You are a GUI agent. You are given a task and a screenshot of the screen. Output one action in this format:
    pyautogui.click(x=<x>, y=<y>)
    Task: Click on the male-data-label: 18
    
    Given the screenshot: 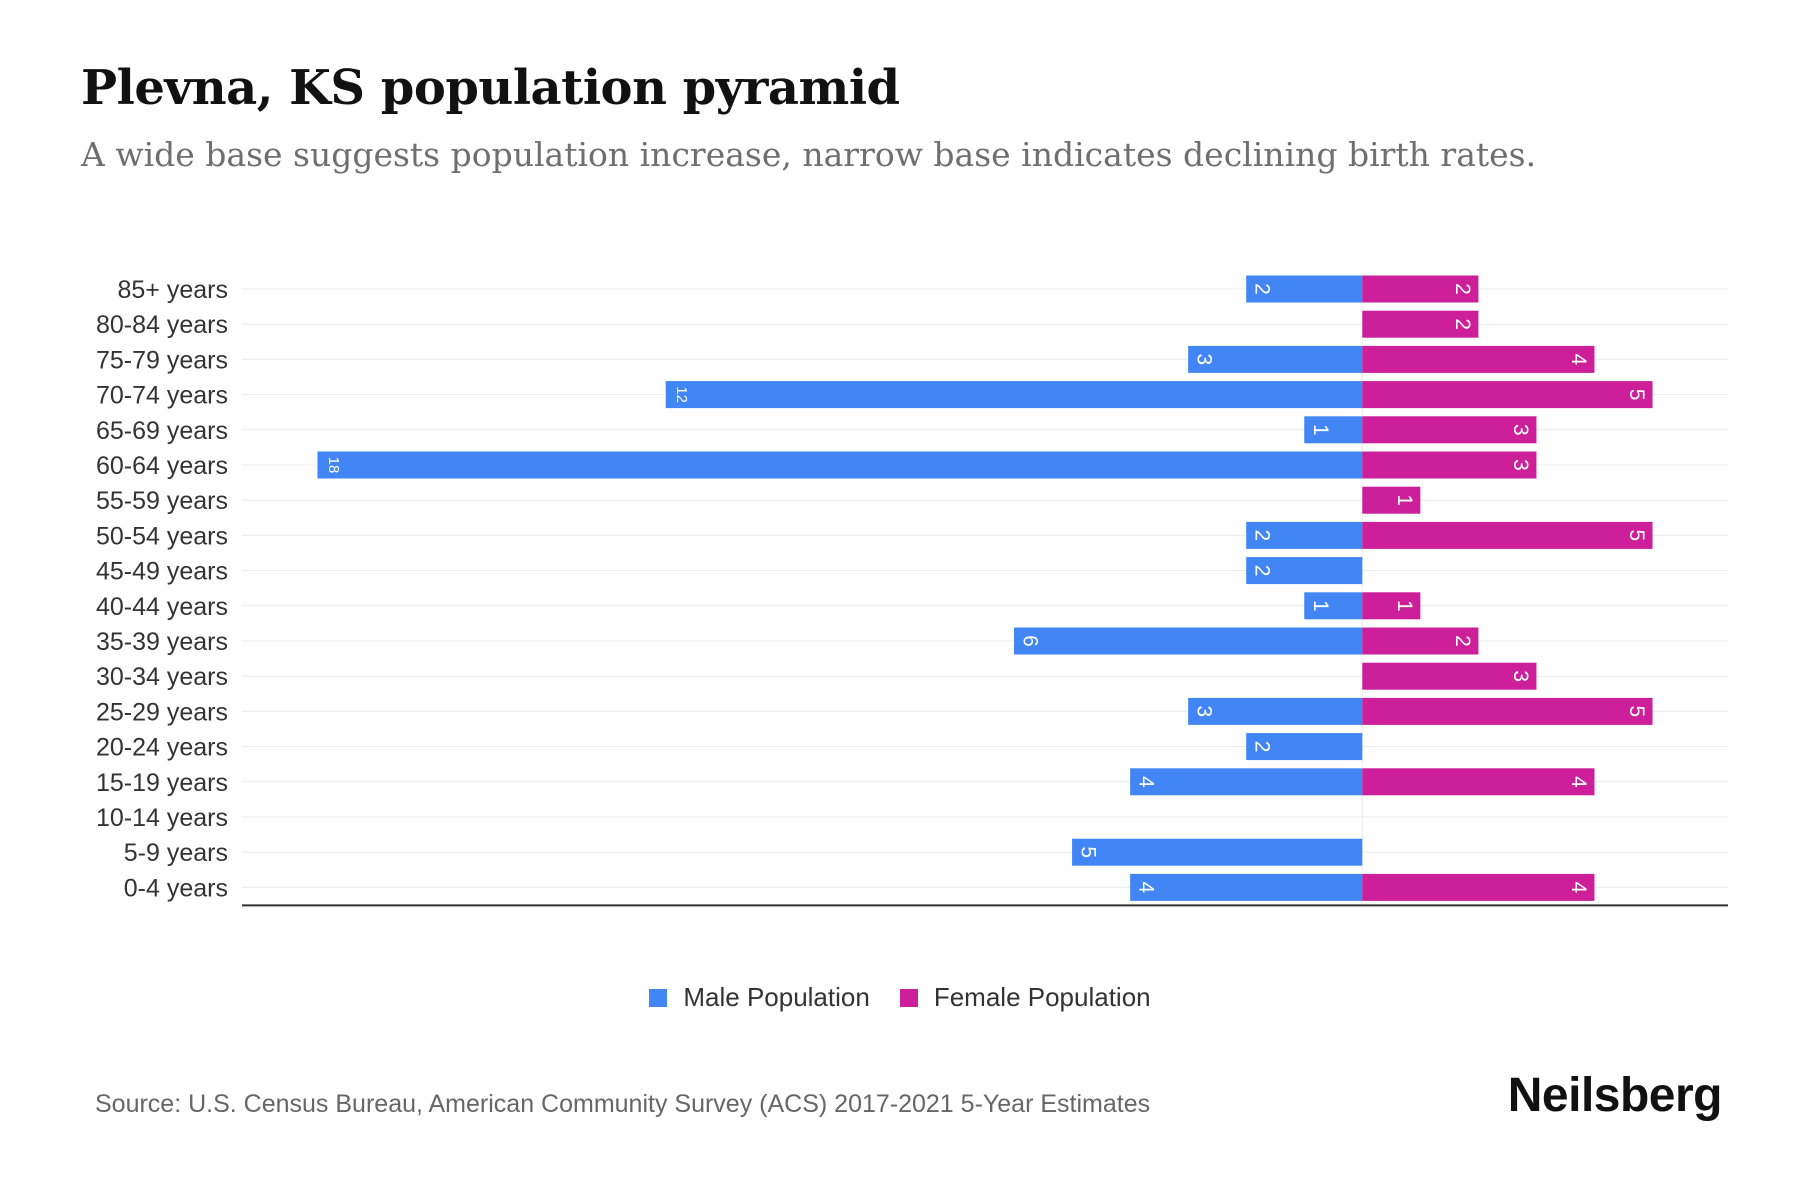 What is the action you would take?
    pyautogui.click(x=333, y=465)
    